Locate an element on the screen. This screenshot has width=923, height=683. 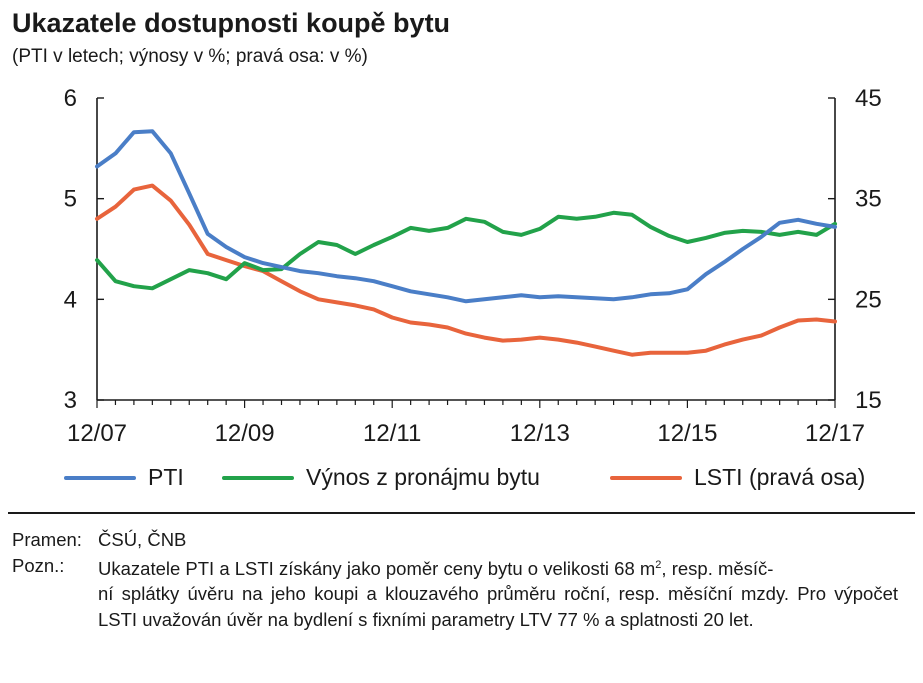
legend-item-pti: PTI is located at coordinates (124, 477).